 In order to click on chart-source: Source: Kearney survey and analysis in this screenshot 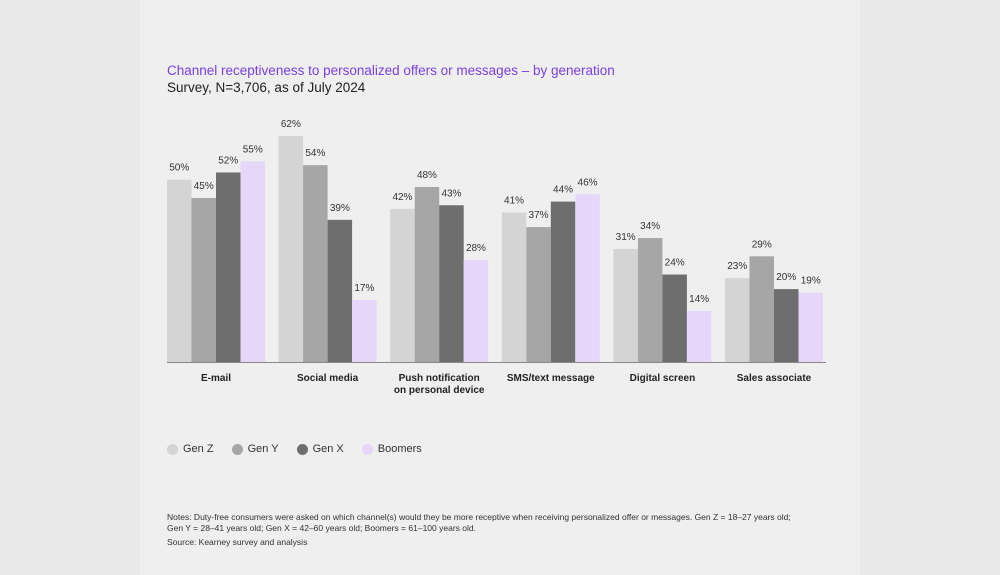, I will do `click(237, 542)`.